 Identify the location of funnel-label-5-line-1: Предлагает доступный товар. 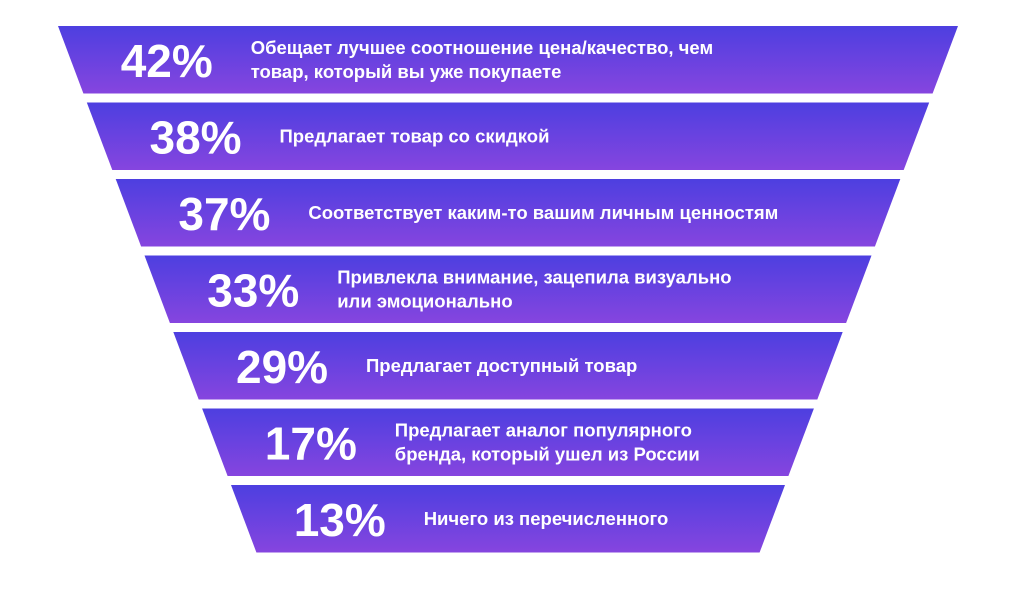
(501, 365).